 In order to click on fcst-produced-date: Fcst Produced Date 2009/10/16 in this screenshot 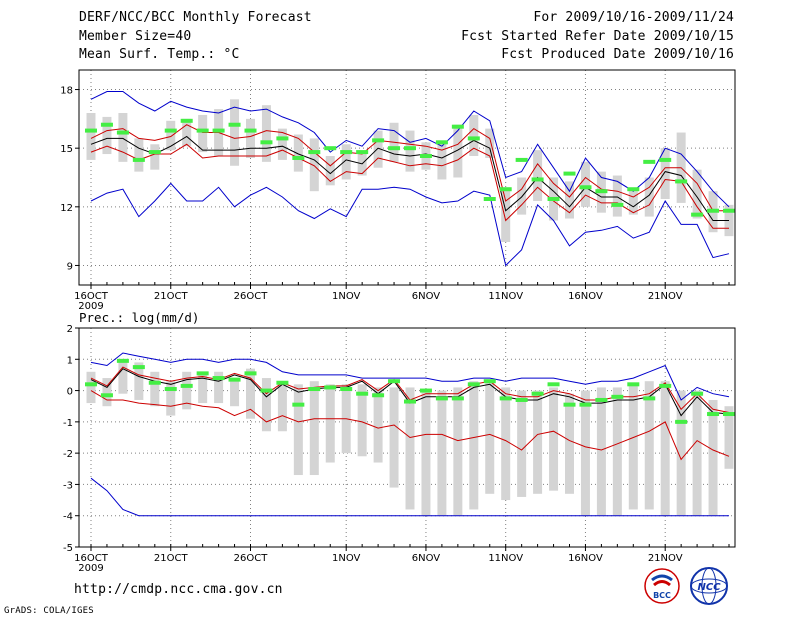, I will do `click(617, 54)`.